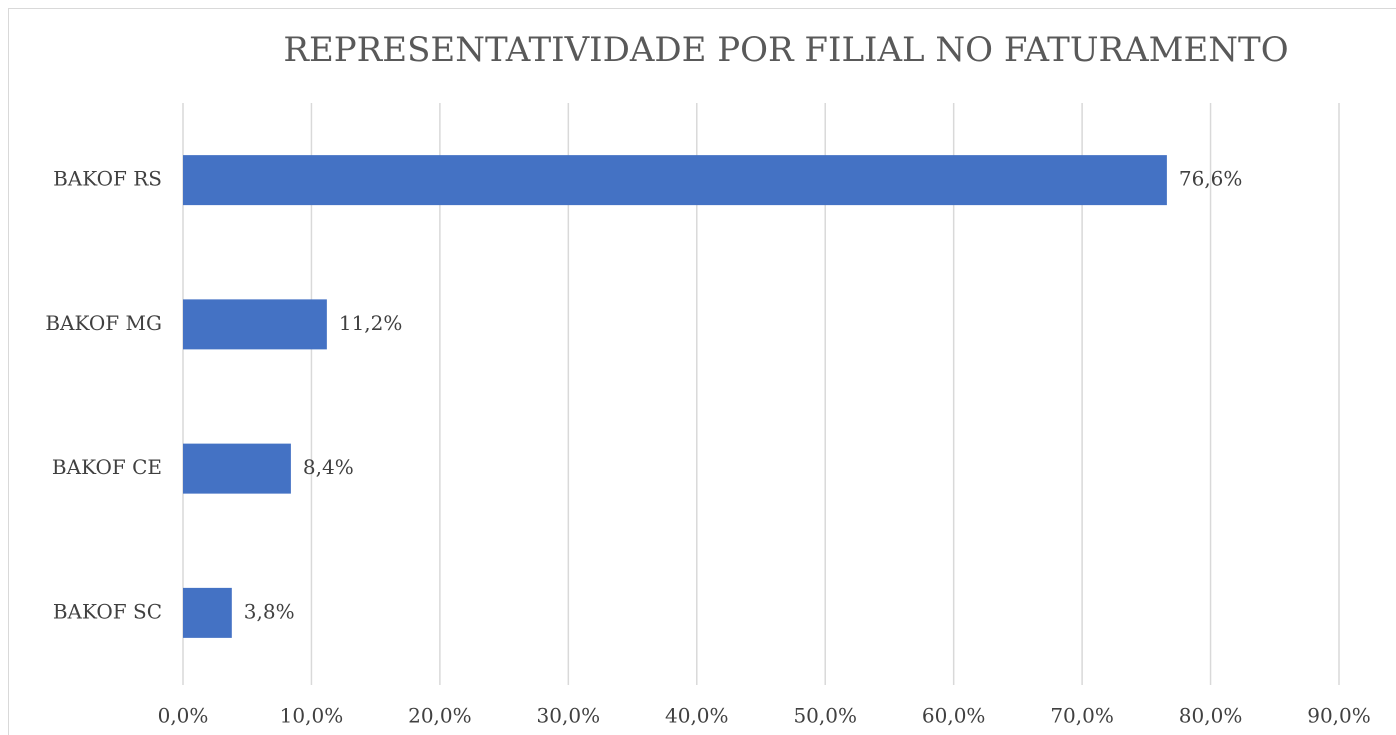 The image size is (1396, 735). What do you see at coordinates (107, 467) in the screenshot?
I see `y-tick-label: BAKOF CE` at bounding box center [107, 467].